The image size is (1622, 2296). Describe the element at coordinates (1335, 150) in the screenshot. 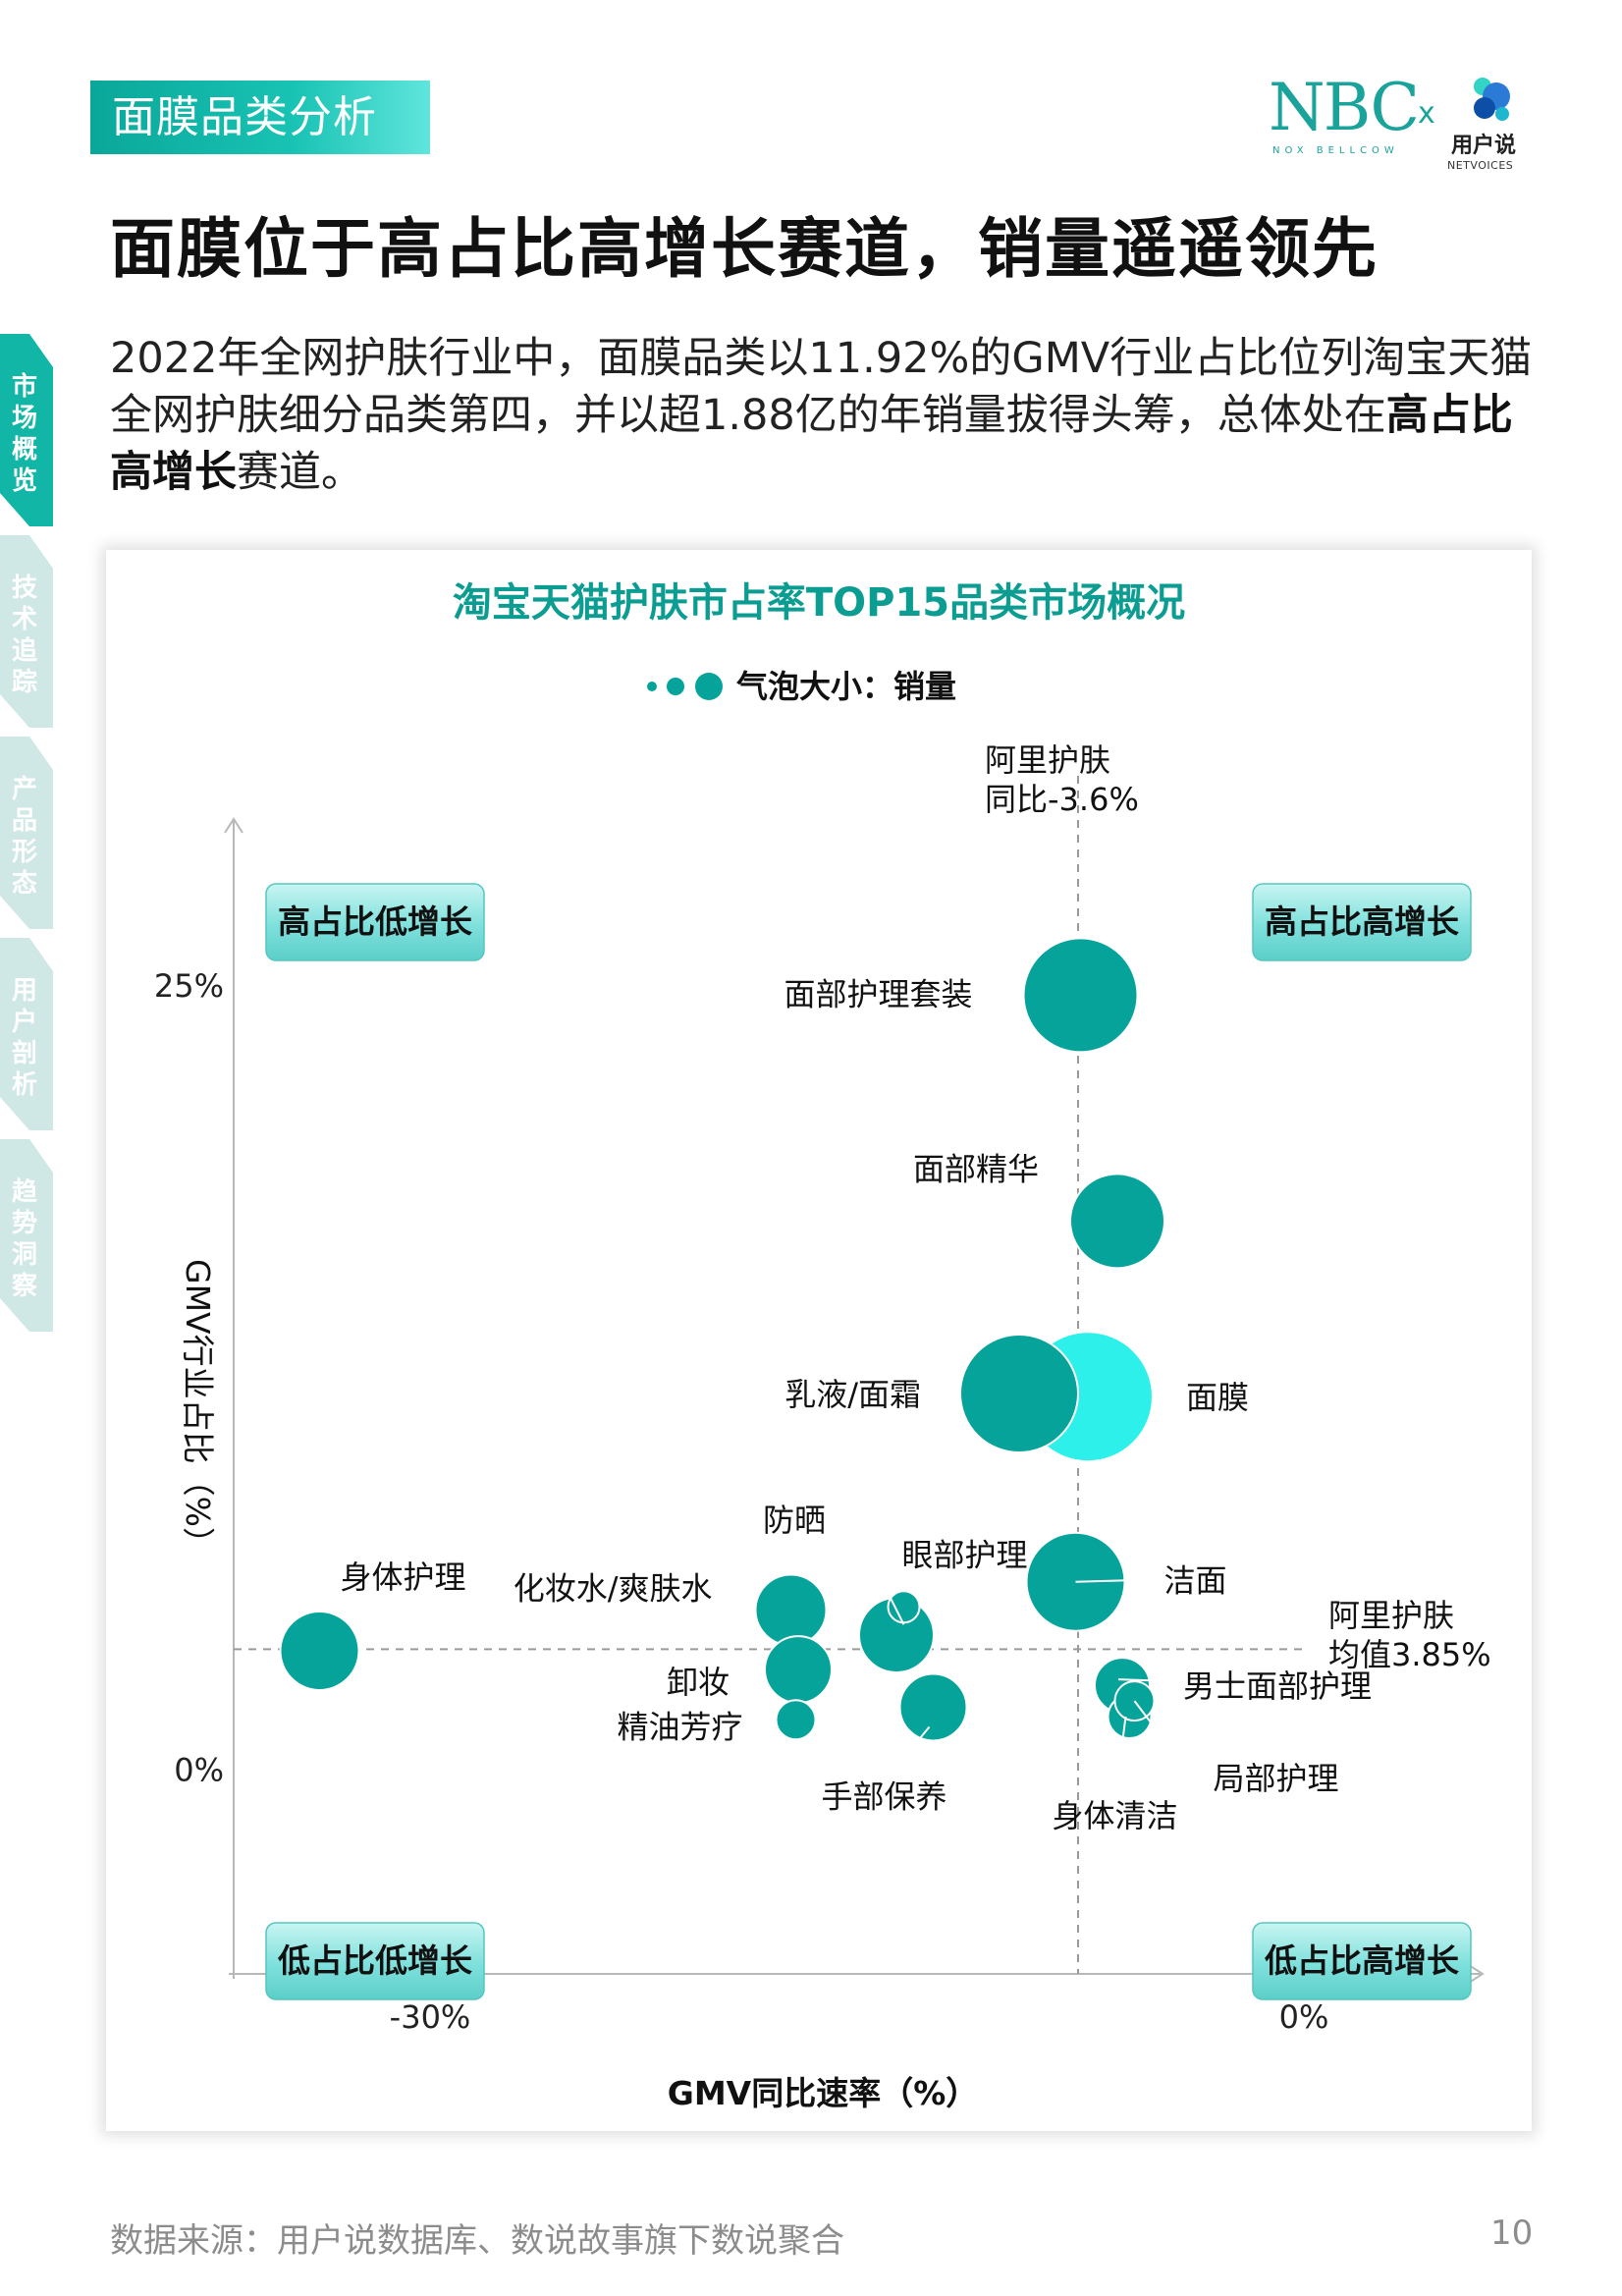

I see `nbc-logo-subtitle: NOX BELLCOW` at that location.